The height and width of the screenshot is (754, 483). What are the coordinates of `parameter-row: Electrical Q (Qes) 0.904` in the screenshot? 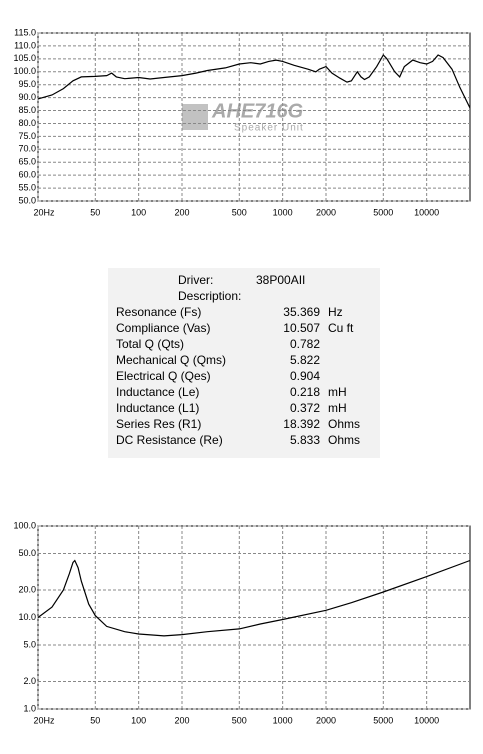 It's located at (246, 377).